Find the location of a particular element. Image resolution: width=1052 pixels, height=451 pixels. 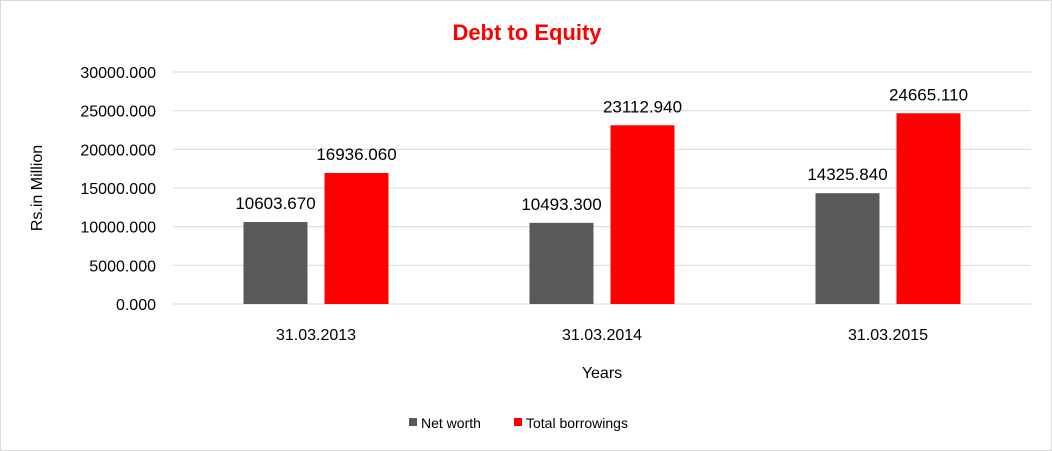

data-label: 10603.670 is located at coordinates (275, 203).